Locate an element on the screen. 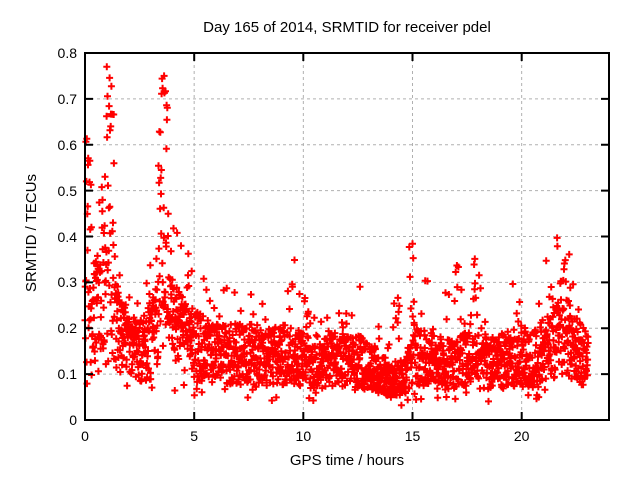  y-tick-label: 0.3 is located at coordinates (67, 282).